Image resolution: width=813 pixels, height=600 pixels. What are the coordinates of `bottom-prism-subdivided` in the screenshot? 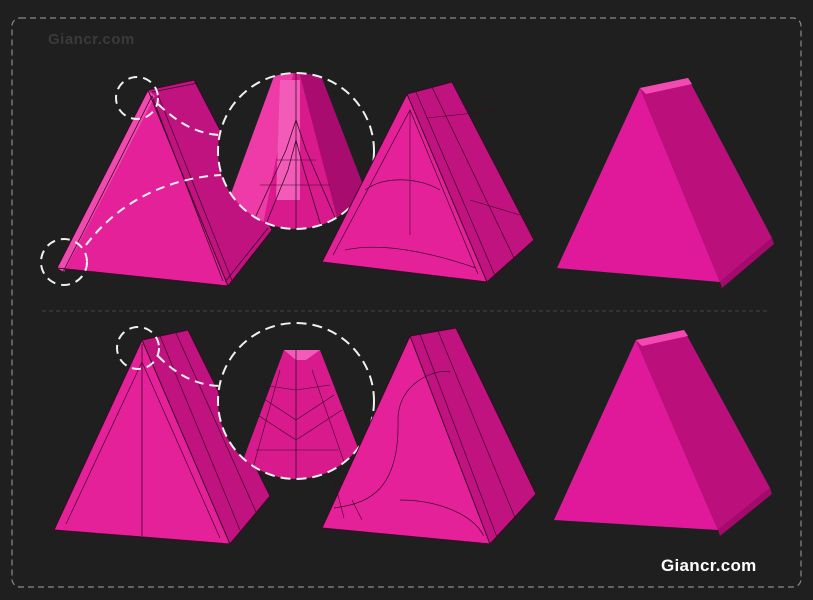 It's located at (429, 436).